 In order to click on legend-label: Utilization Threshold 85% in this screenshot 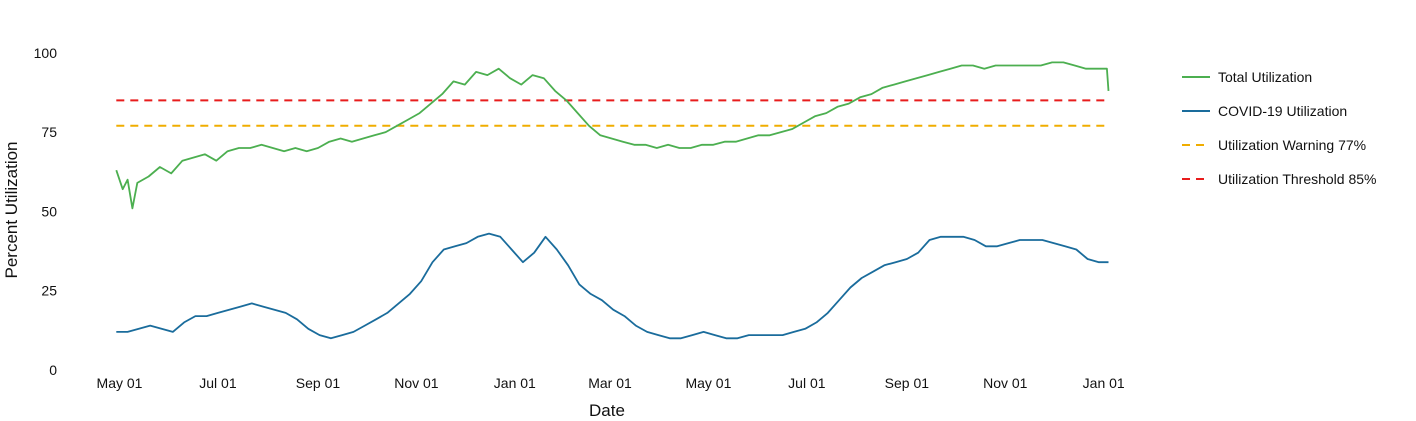, I will do `click(1297, 179)`.